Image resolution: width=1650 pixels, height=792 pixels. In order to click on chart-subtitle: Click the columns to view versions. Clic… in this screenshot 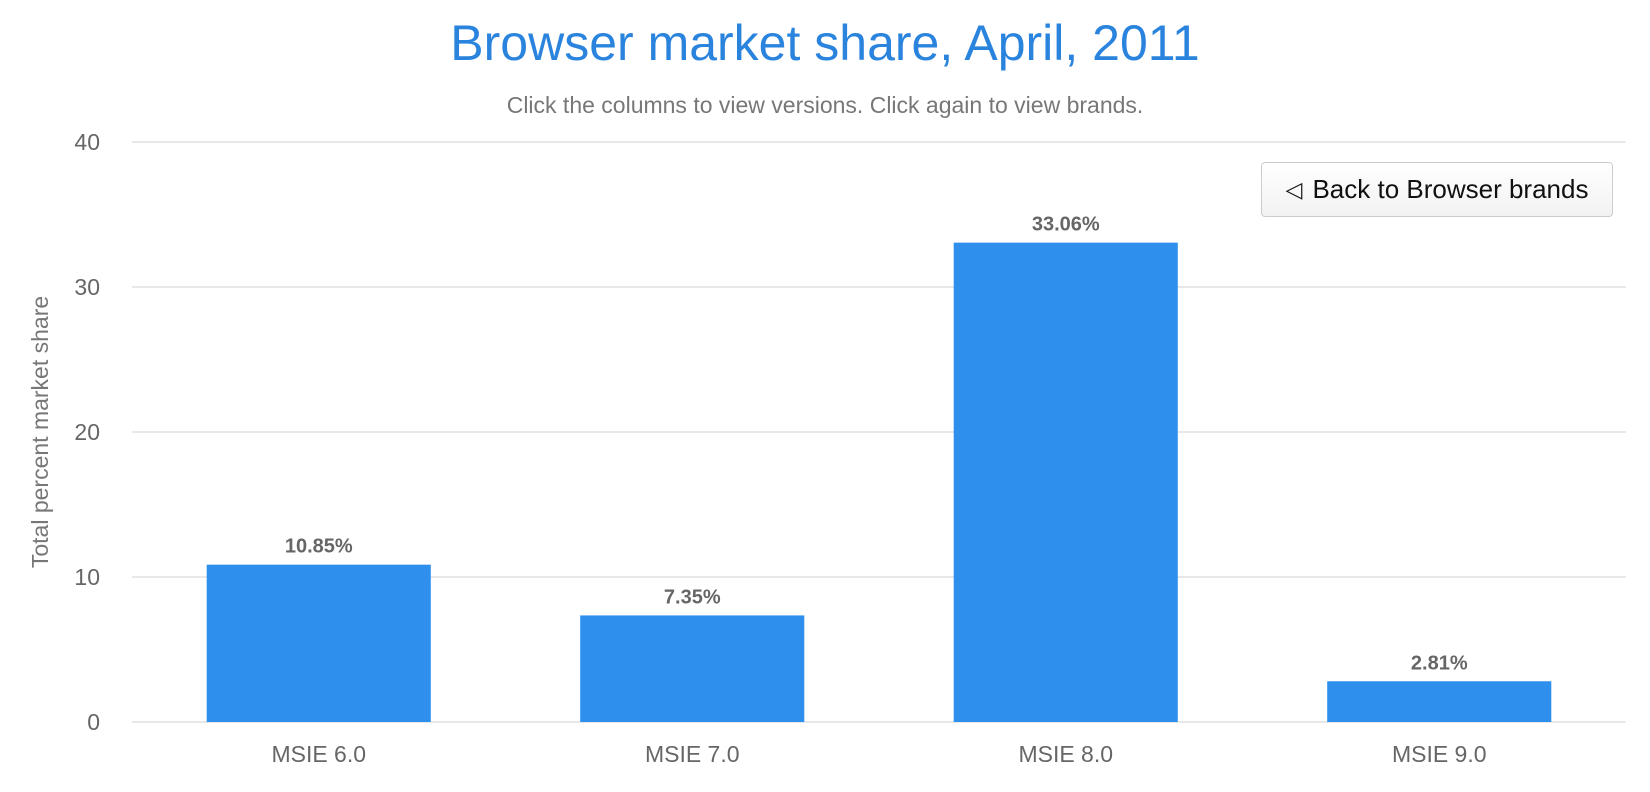, I will do `click(825, 105)`.